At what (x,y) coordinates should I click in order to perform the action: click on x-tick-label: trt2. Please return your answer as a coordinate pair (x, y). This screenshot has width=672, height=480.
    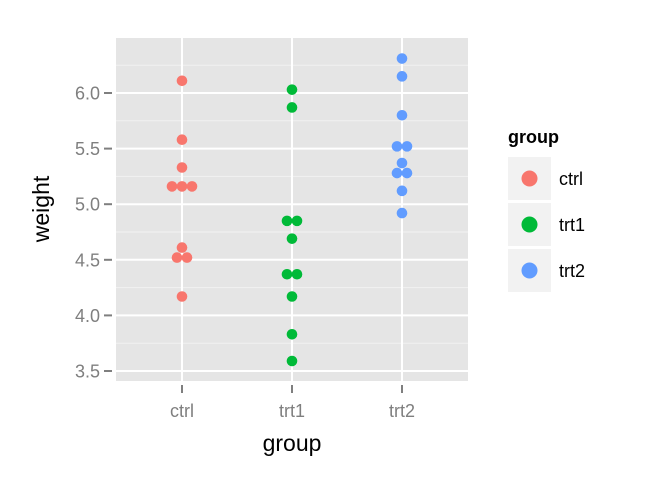
    Looking at the image, I should click on (402, 411).